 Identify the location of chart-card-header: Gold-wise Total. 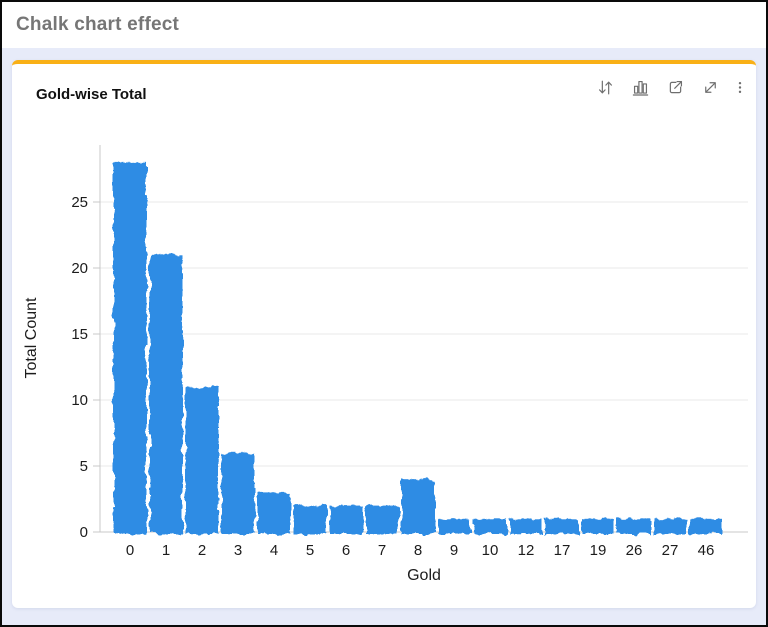
(384, 83).